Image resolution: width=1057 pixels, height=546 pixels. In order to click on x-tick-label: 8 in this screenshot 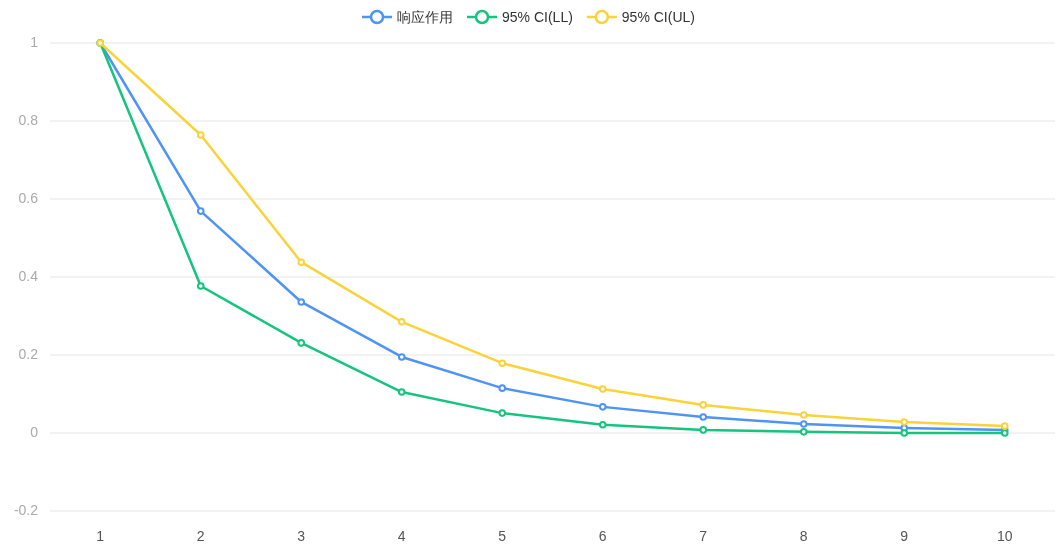, I will do `click(803, 536)`.